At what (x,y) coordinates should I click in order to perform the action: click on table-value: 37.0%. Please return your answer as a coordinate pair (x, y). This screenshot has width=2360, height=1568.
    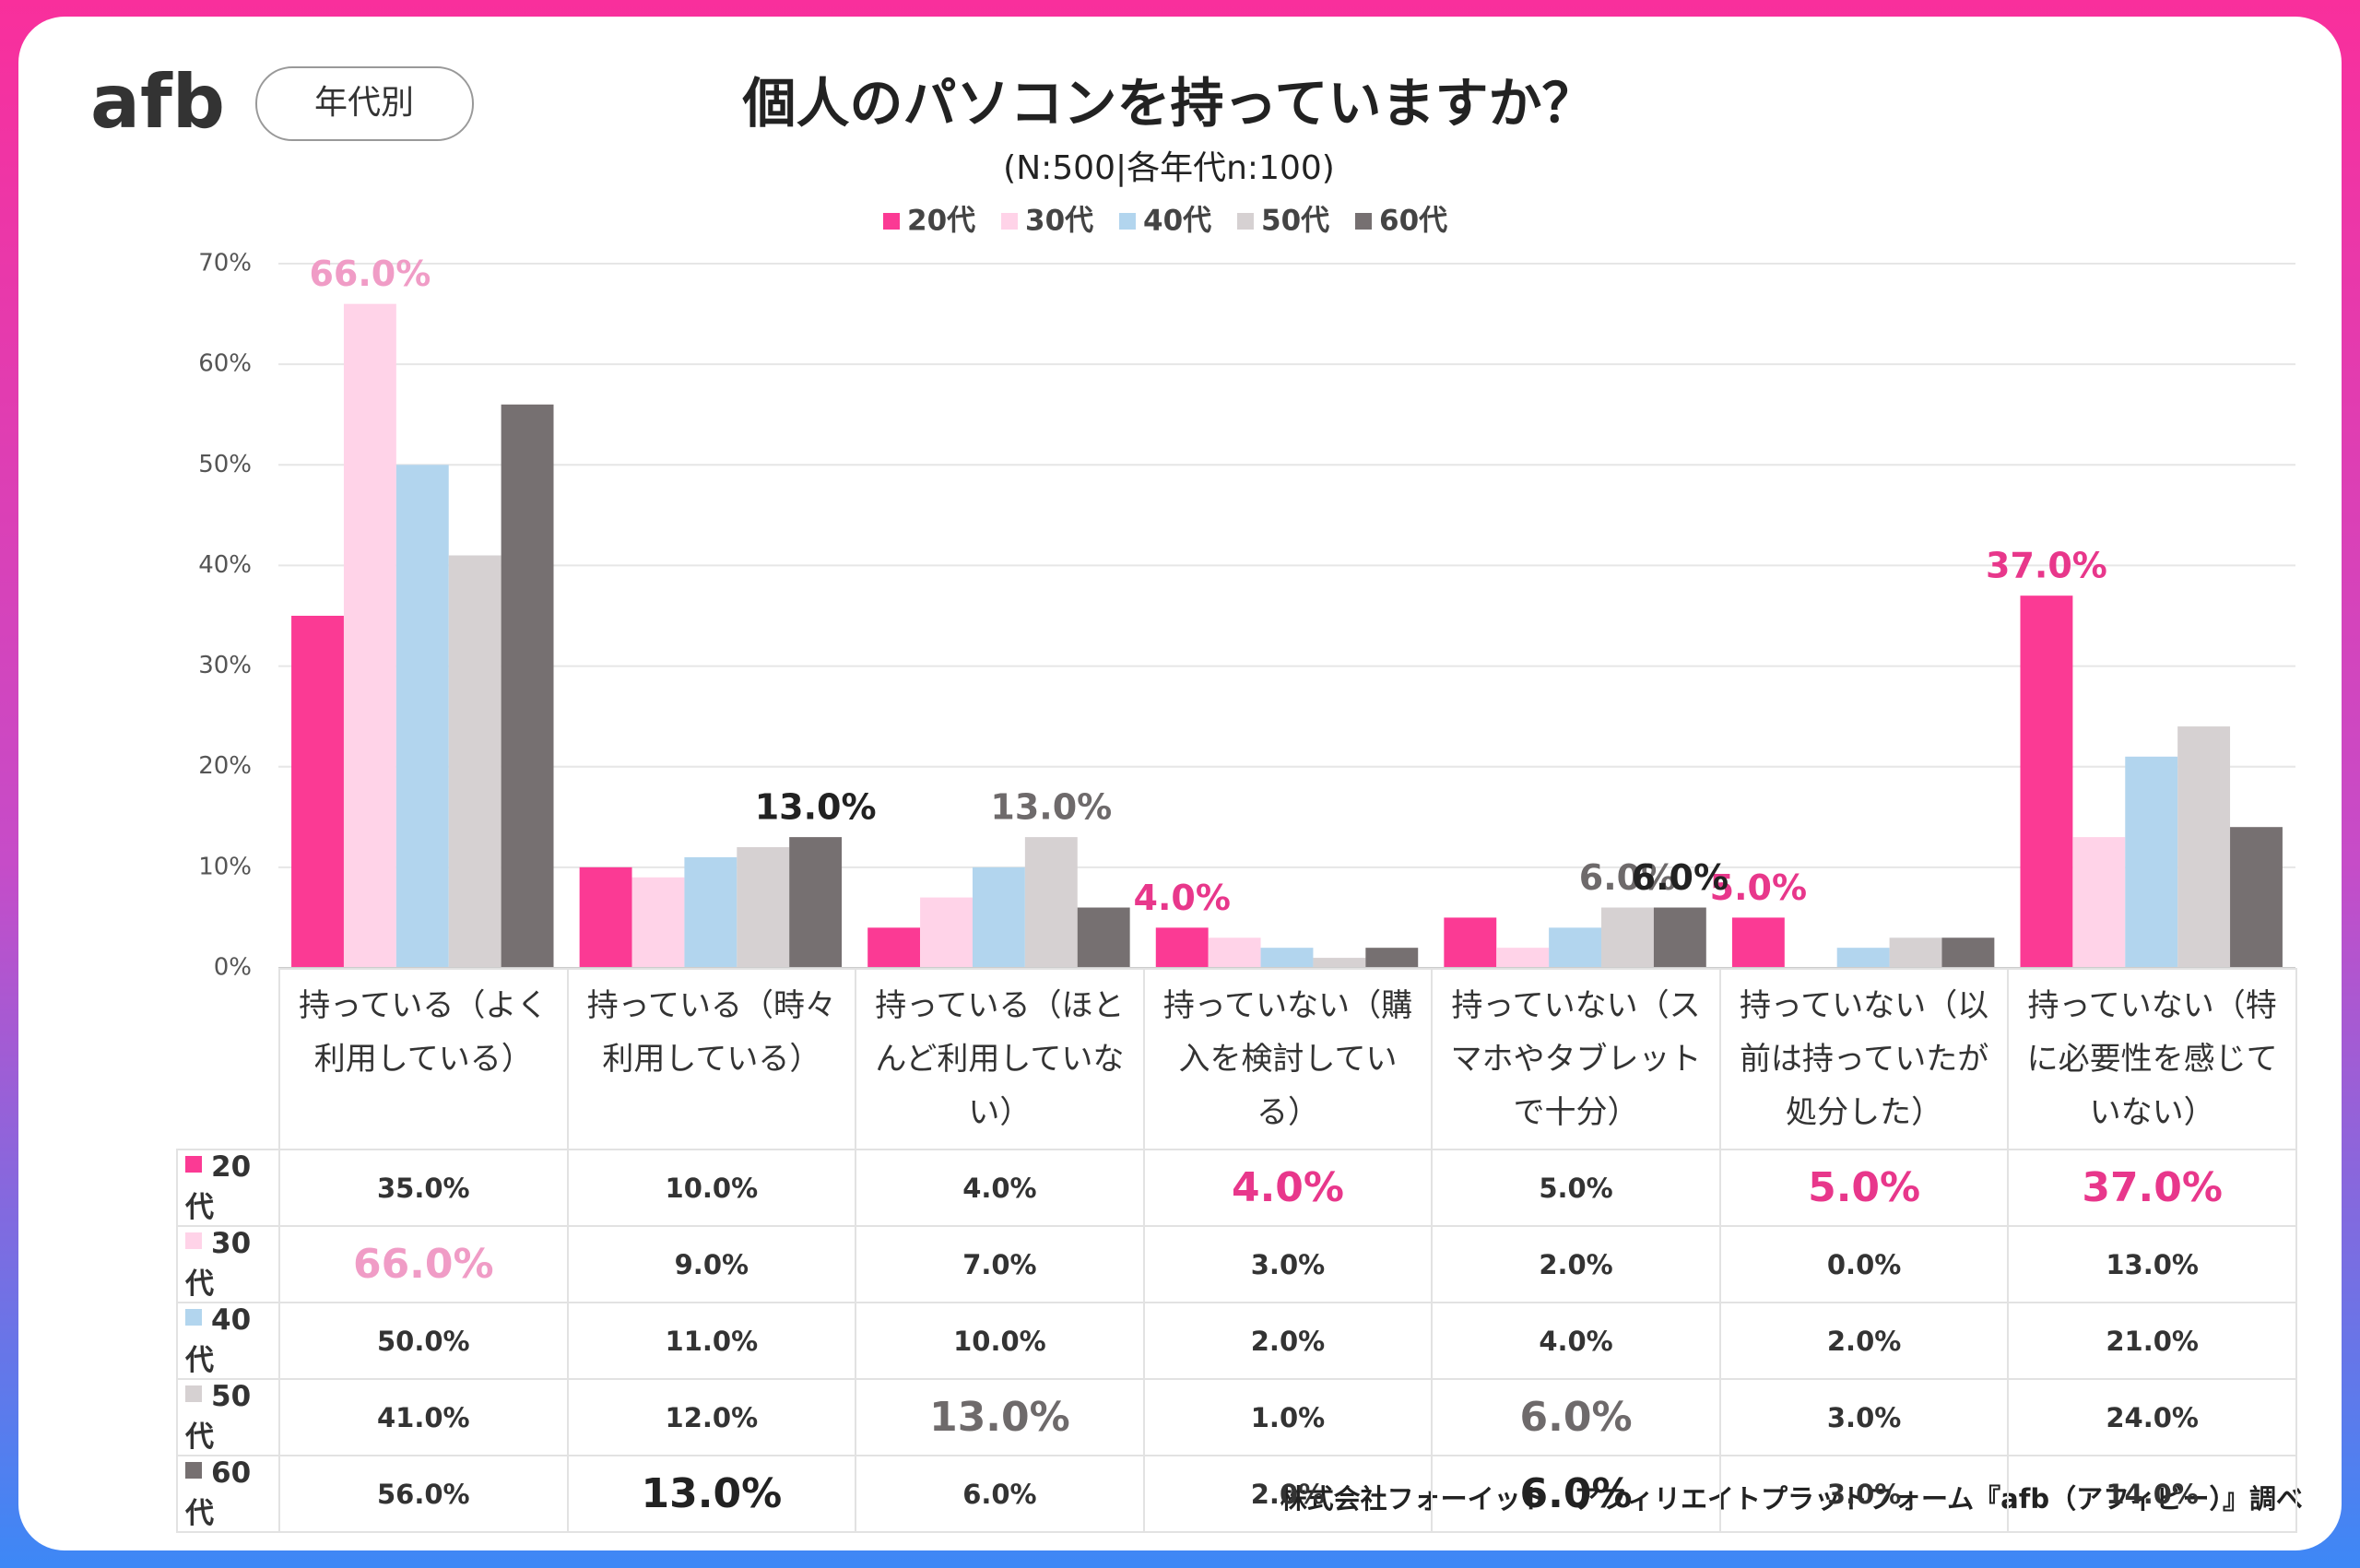
    Looking at the image, I should click on (2152, 1188).